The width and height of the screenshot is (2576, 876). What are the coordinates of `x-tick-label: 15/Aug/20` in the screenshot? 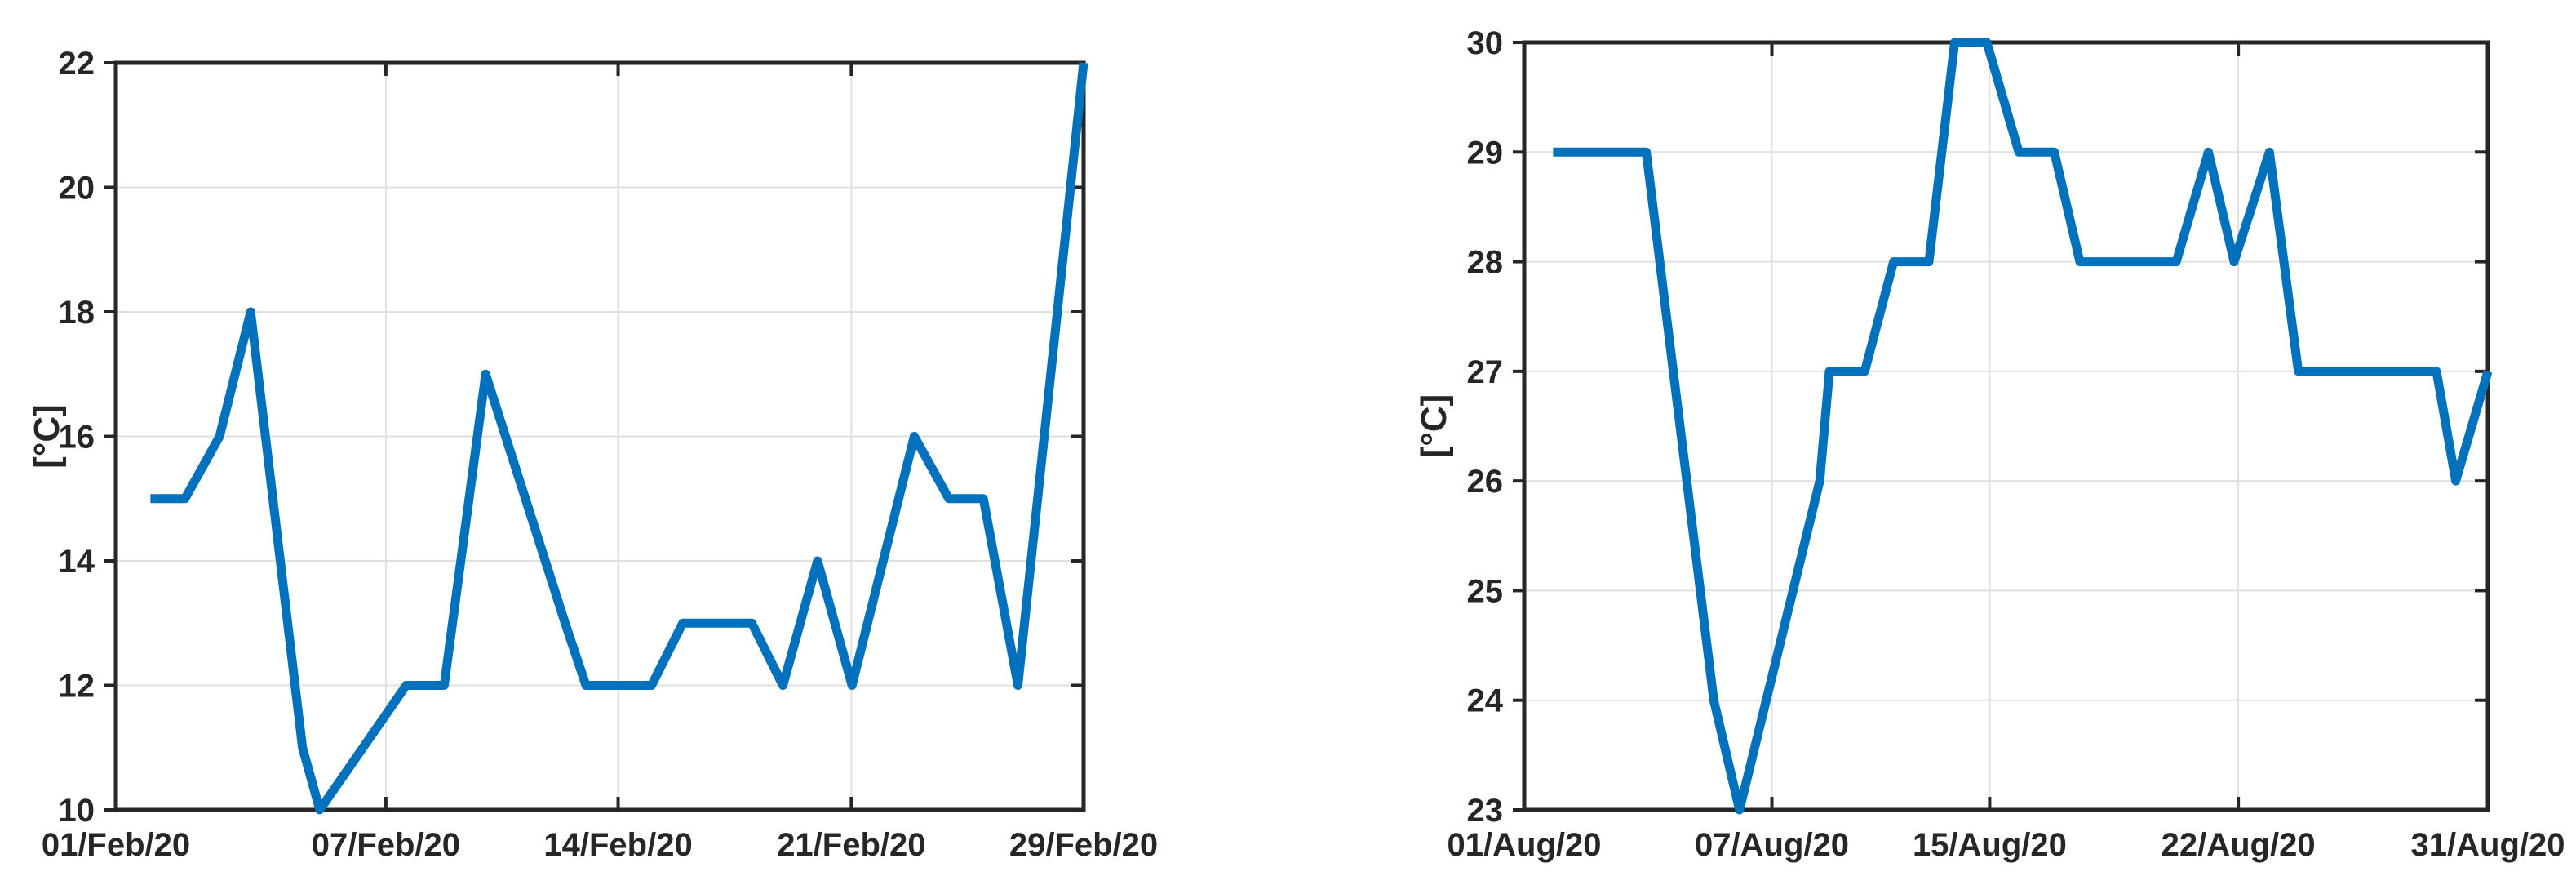 It's located at (1990, 845).